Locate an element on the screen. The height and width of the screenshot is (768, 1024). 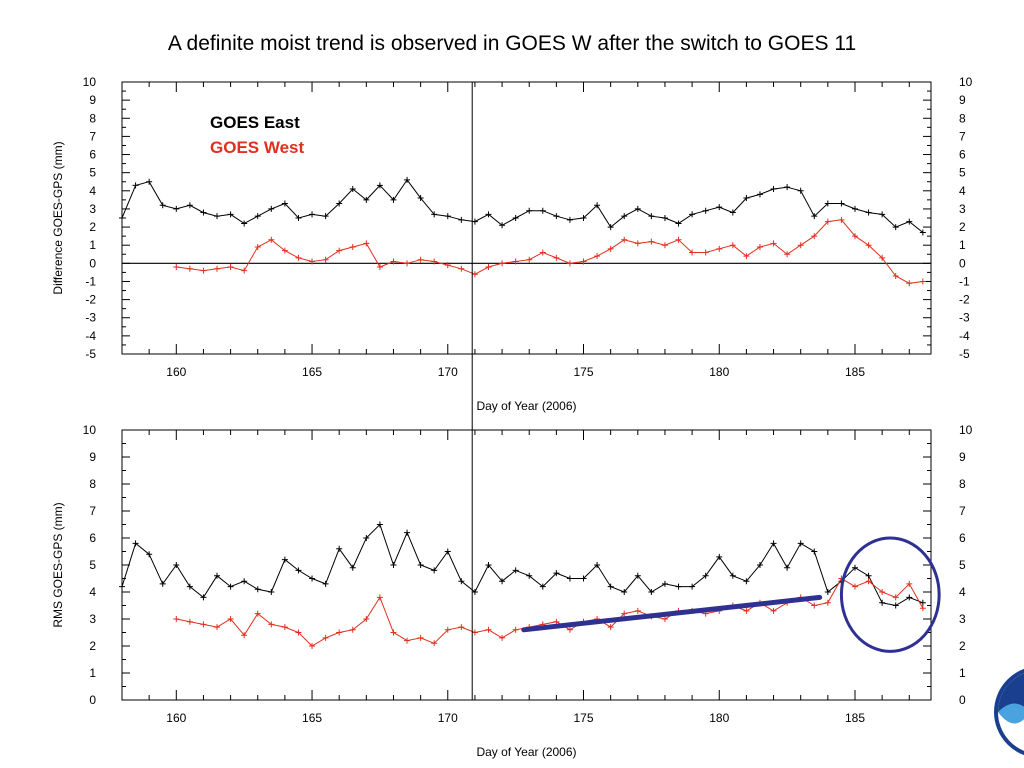
top-x-axis-title: Day of Year (2006) is located at coordinates (526, 406).